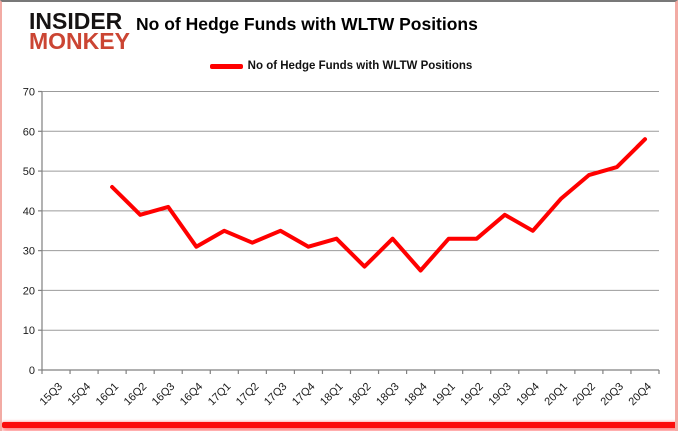 This screenshot has height=431, width=678. I want to click on x-axis-label: 17Q4, so click(304, 395).